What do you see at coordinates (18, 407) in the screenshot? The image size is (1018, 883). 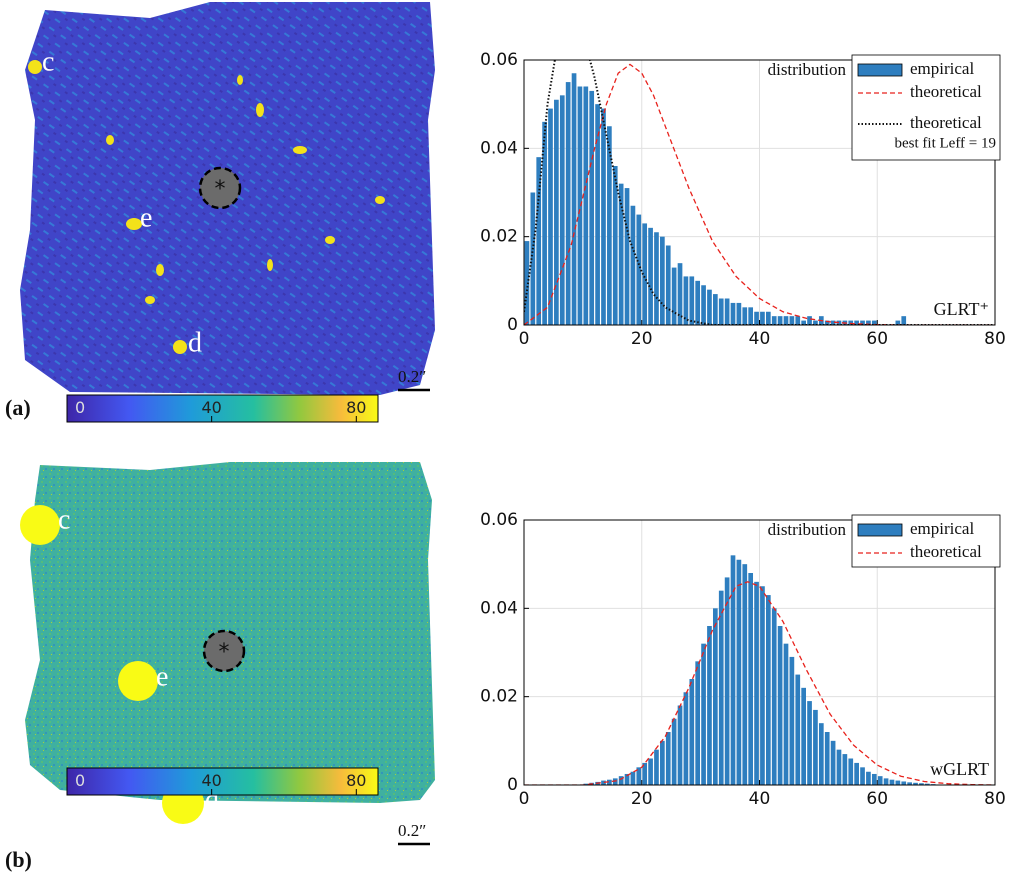 I see `panel-label: (a)` at bounding box center [18, 407].